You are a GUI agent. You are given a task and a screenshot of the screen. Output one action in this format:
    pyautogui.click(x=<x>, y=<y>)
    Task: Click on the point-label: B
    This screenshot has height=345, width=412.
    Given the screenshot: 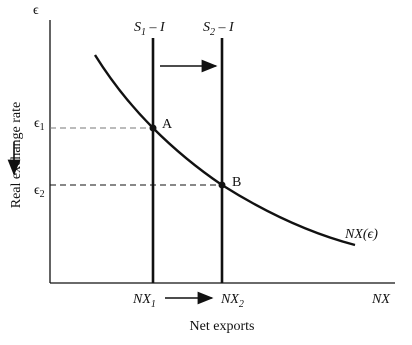 What is the action you would take?
    pyautogui.click(x=236, y=182)
    